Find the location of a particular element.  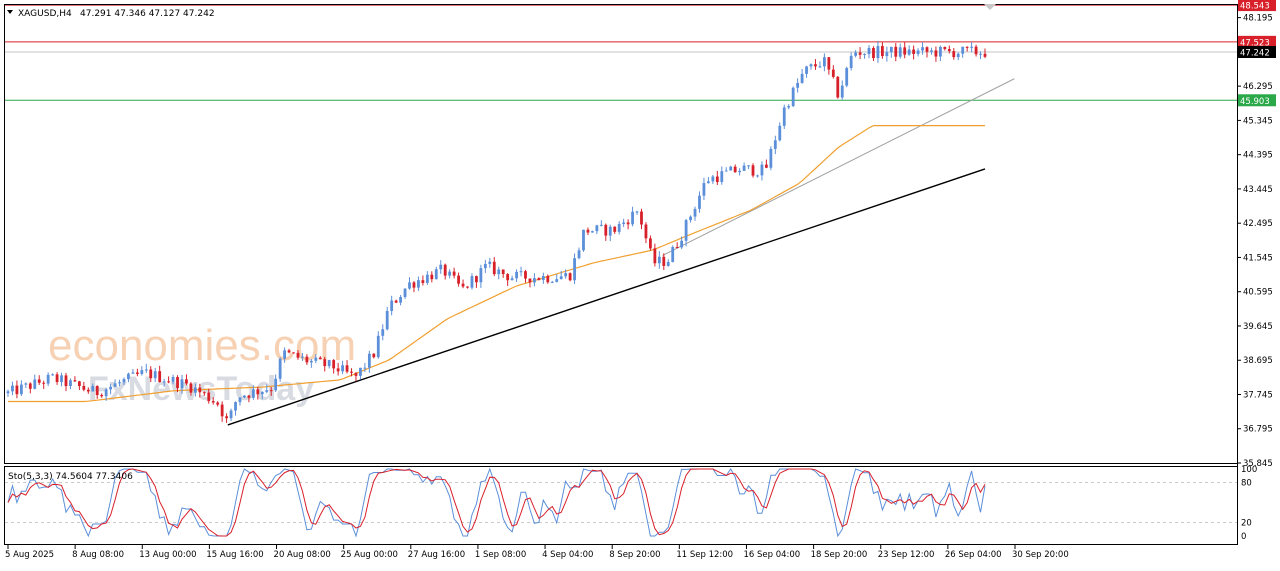

stochastic-tick-label: 100 is located at coordinates (1249, 470).